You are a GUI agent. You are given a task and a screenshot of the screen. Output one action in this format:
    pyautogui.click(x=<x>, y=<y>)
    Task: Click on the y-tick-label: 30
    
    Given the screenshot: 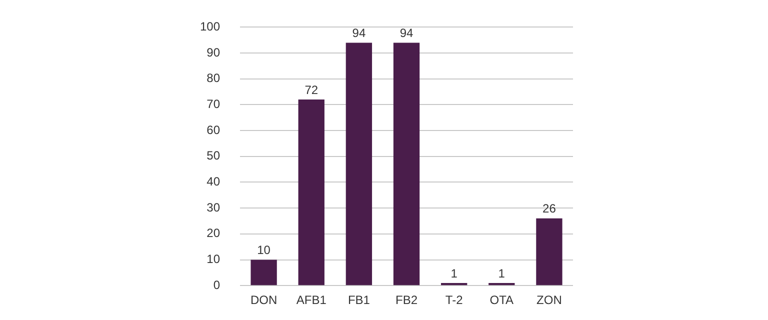 What is the action you would take?
    pyautogui.click(x=213, y=207)
    